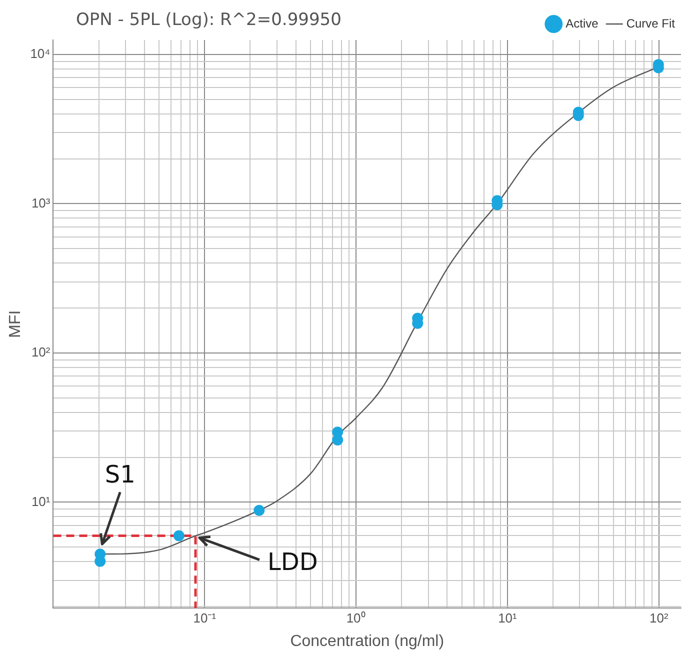 The width and height of the screenshot is (687, 653). What do you see at coordinates (15, 324) in the screenshot?
I see `y-axis-title: MFI` at bounding box center [15, 324].